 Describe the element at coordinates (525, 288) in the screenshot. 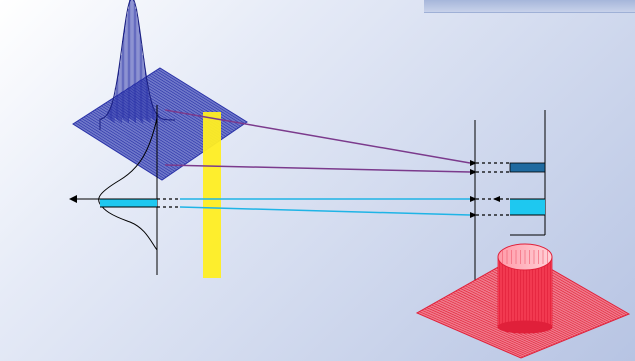

I see `cylinder-mesh` at that location.